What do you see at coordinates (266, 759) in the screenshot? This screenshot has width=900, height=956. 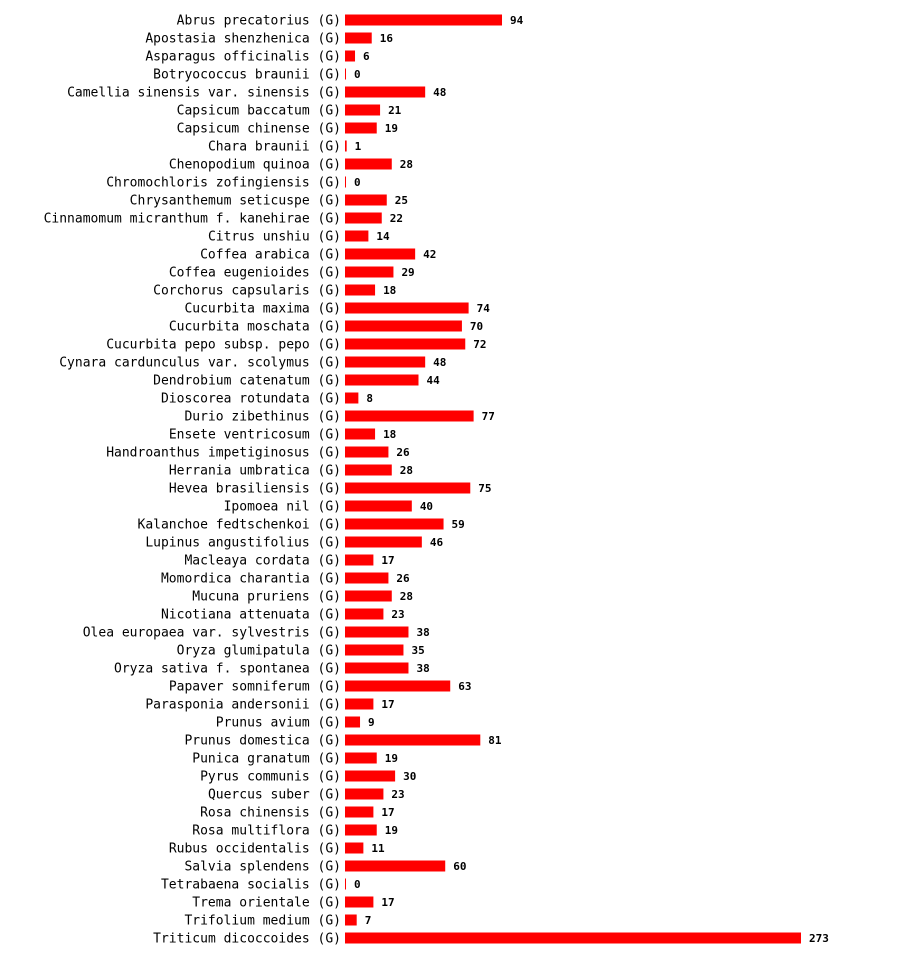 I see `category-label: Punica granatum (G)` at bounding box center [266, 759].